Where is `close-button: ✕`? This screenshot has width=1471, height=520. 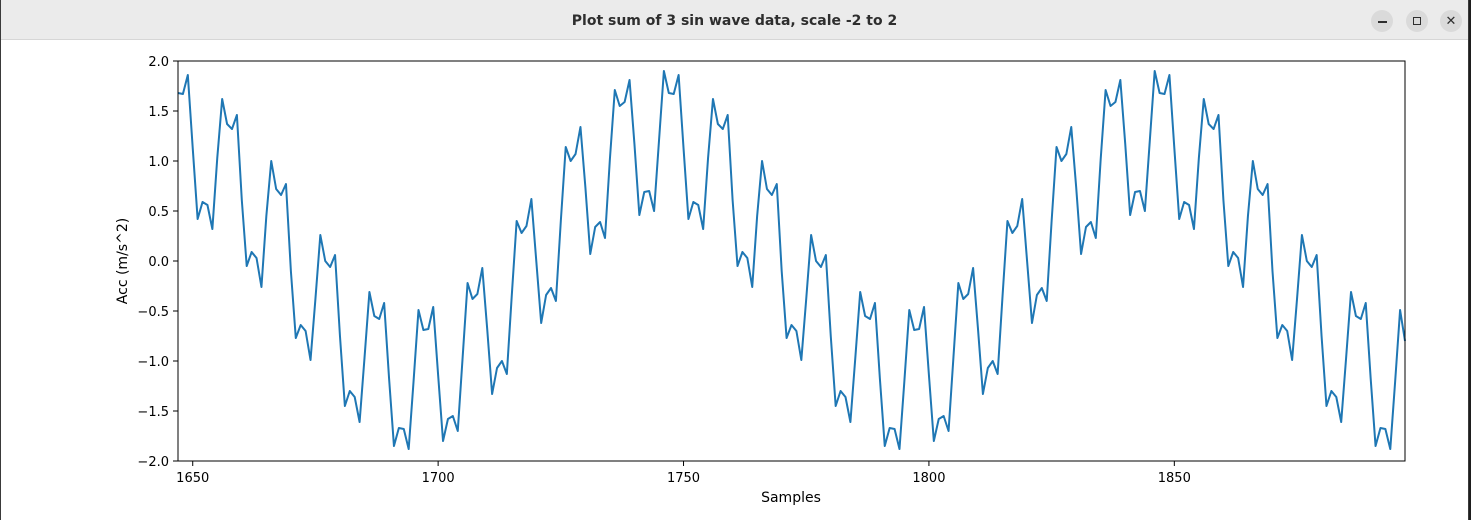 close-button: ✕ is located at coordinates (1451, 21).